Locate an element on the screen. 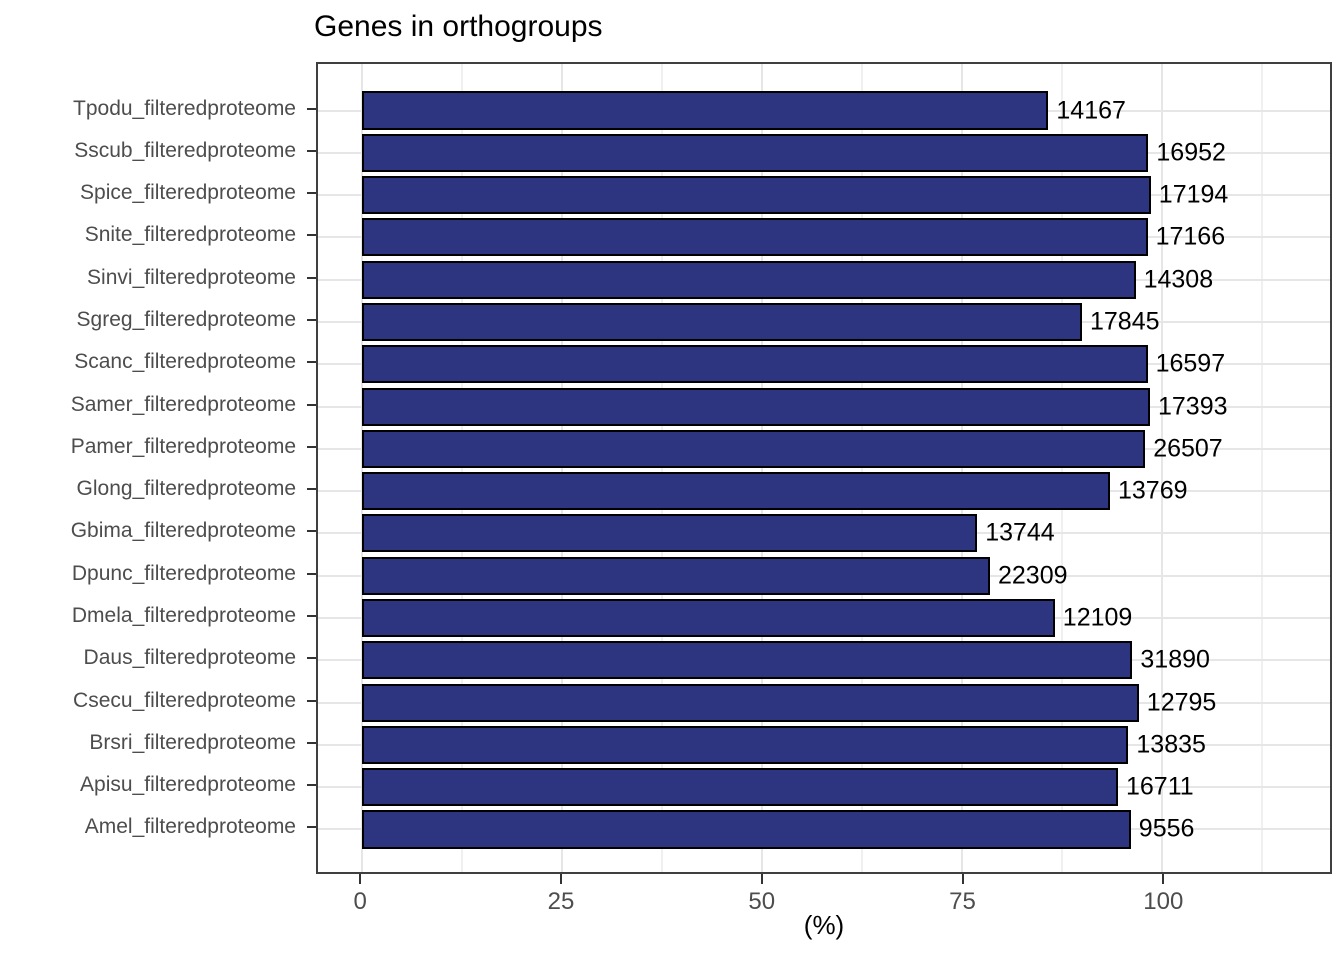 This screenshot has width=1344, height=960. y-axis-label: Samer_filteredproteome is located at coordinates (183, 404).